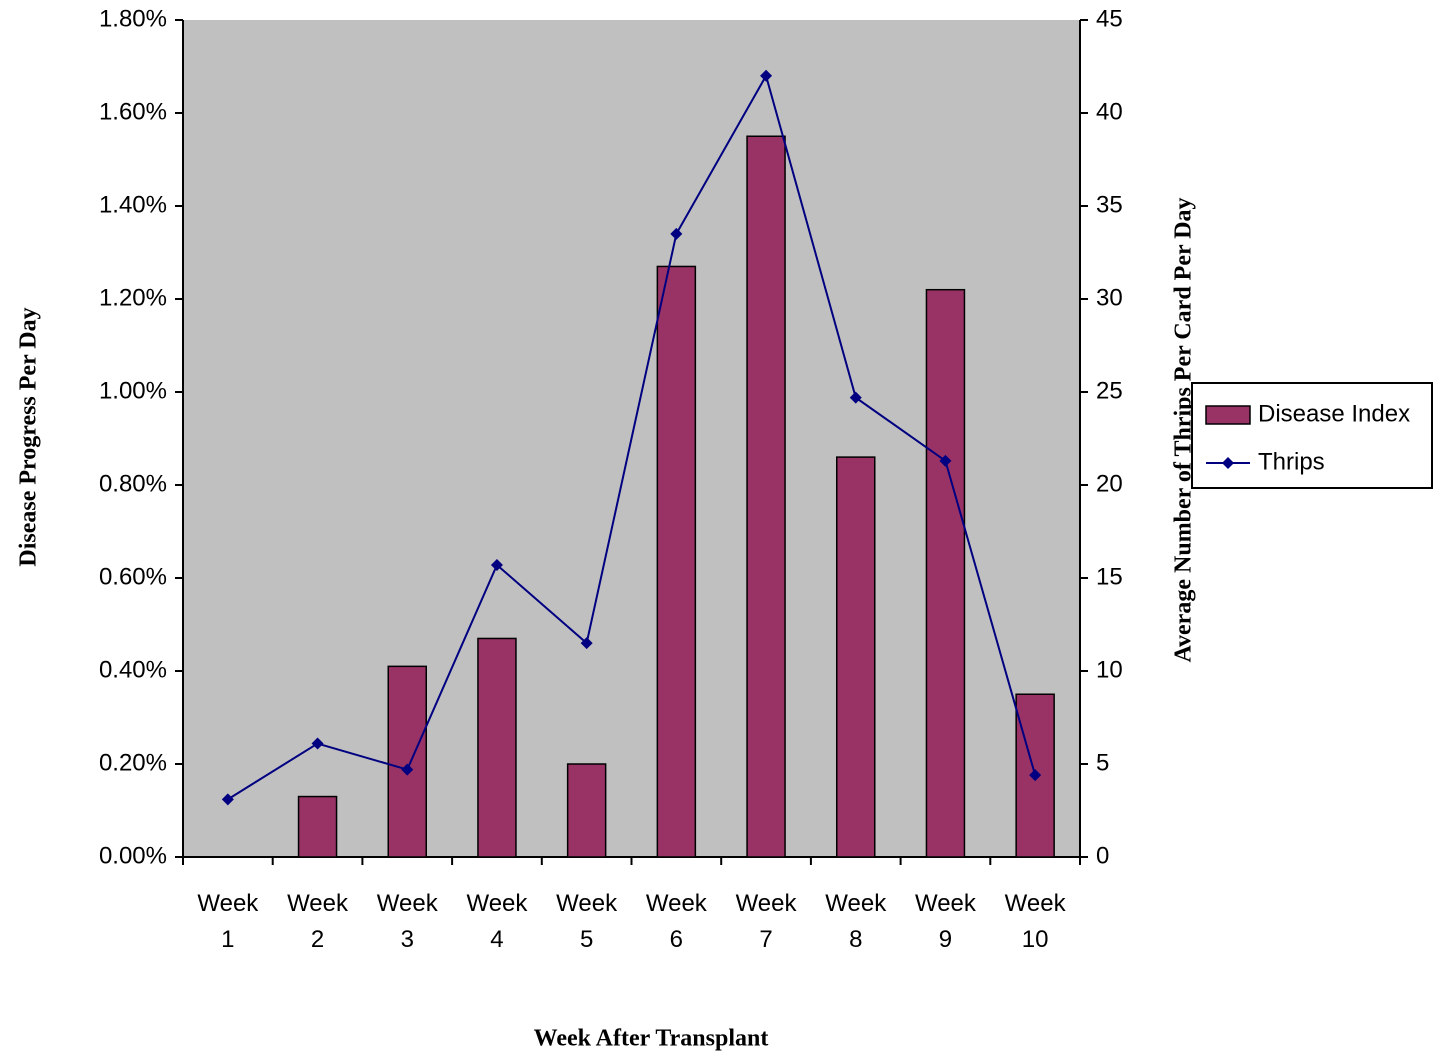 This screenshot has width=1445, height=1062. I want to click on y2-tick-label: 5, so click(1102, 762).